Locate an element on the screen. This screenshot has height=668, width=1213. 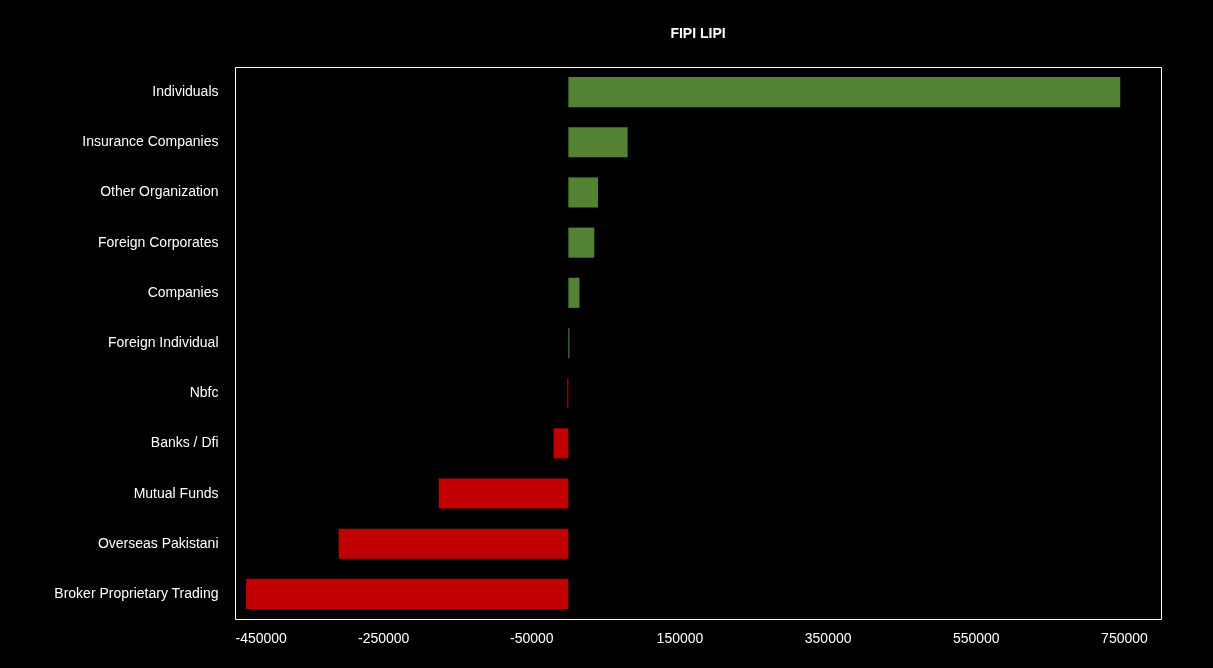
y-tick-label: Mutual Funds is located at coordinates (176, 492).